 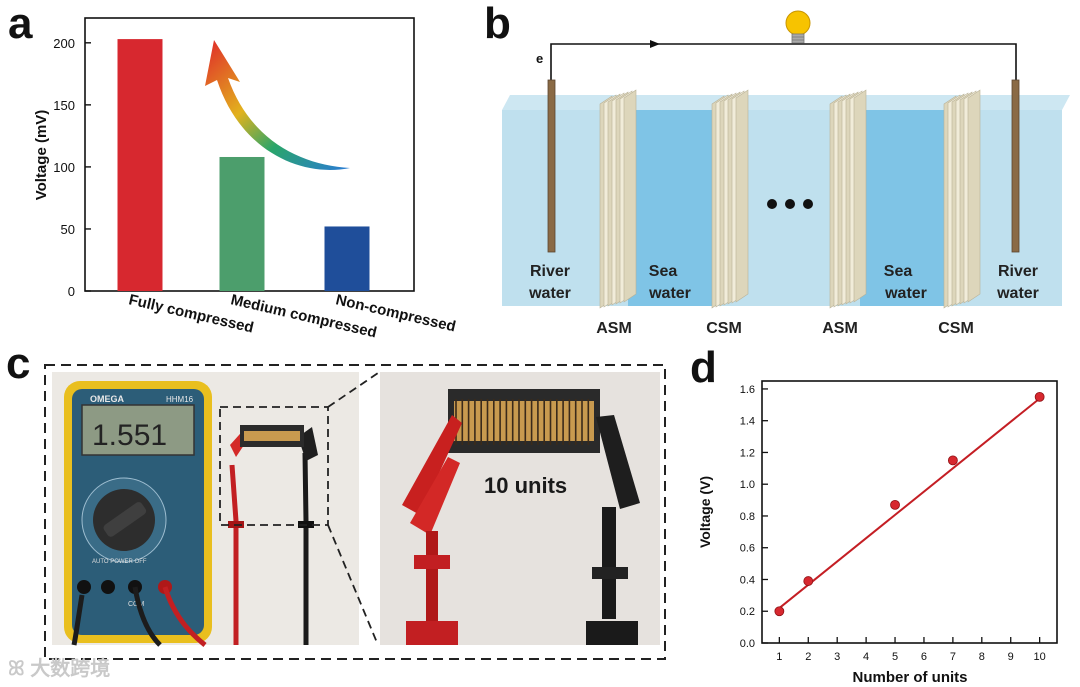 What do you see at coordinates (924, 657) in the screenshot?
I see `x-tick-label-d: 6` at bounding box center [924, 657].